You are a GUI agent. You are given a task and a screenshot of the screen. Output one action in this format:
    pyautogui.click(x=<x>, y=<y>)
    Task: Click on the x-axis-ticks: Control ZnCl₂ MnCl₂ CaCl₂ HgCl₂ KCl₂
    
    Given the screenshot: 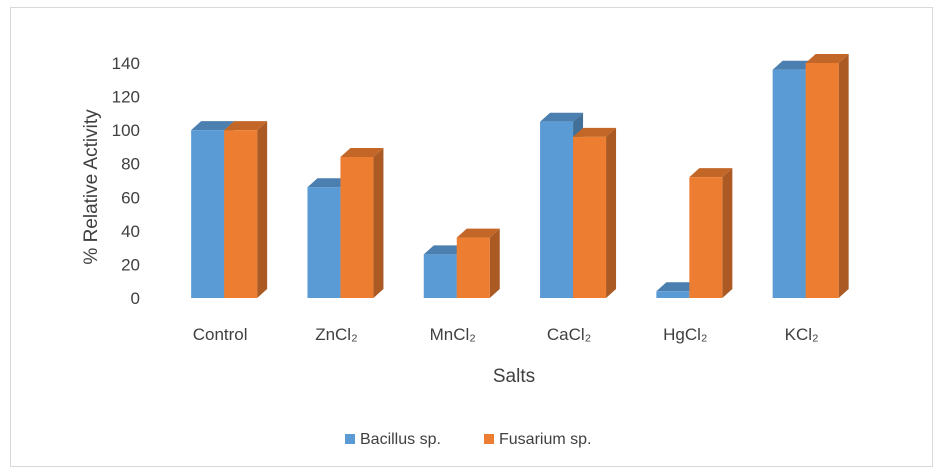 What is the action you would take?
    pyautogui.click(x=506, y=334)
    